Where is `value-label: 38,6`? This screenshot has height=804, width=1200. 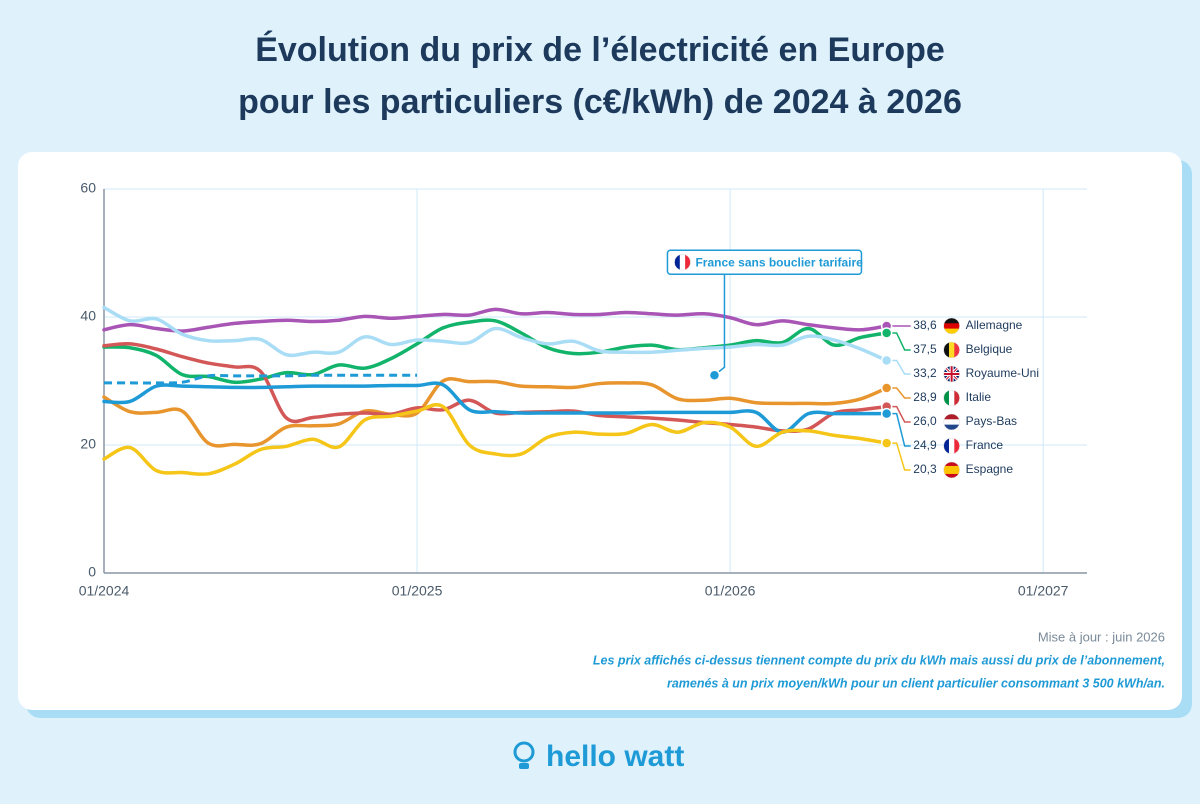
value-label: 38,6 is located at coordinates (925, 325).